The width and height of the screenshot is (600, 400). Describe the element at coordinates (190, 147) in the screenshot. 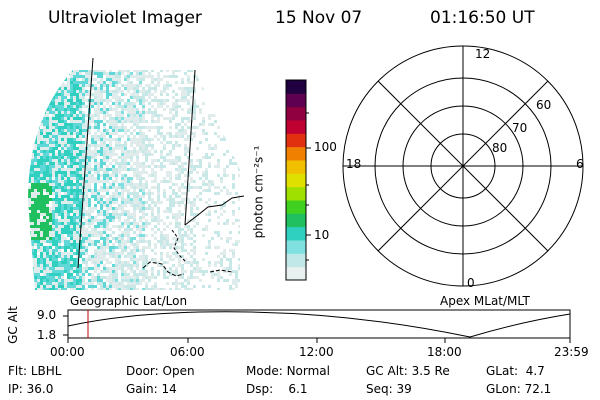

I see `meridian-line-right` at that location.